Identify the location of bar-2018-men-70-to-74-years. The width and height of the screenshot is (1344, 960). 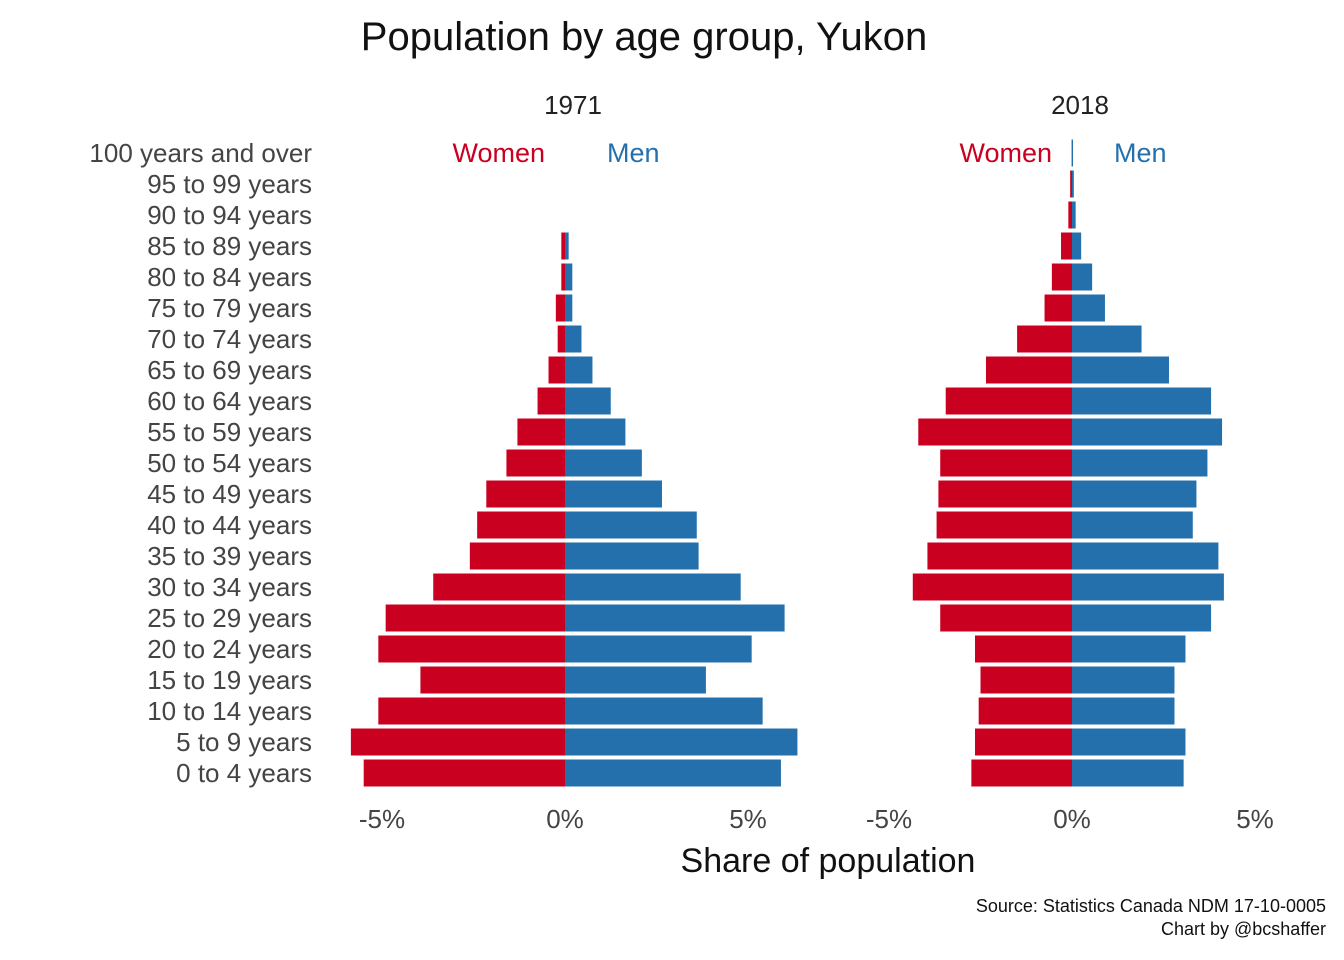
(1107, 339).